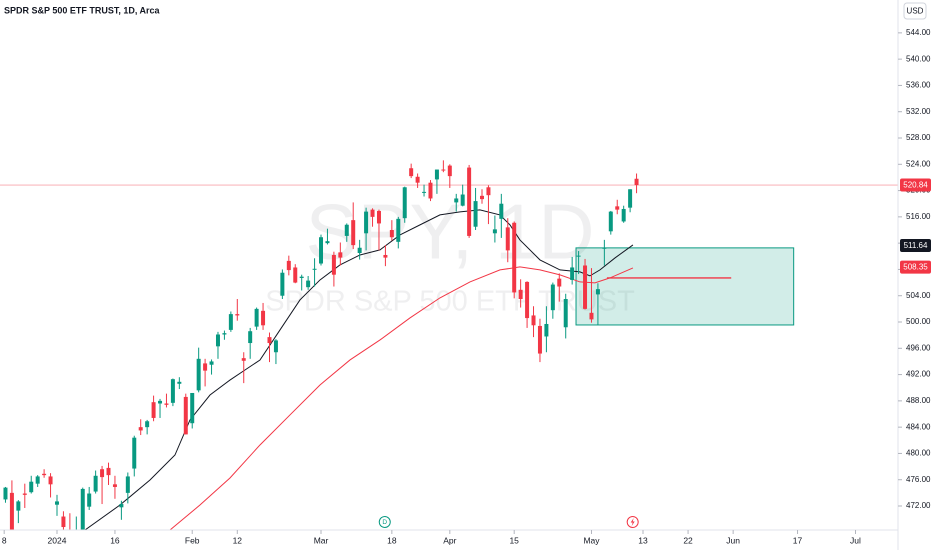 Image resolution: width=932 pixels, height=550 pixels. Describe the element at coordinates (4, 540) in the screenshot. I see `x-tick-label: 8` at that location.